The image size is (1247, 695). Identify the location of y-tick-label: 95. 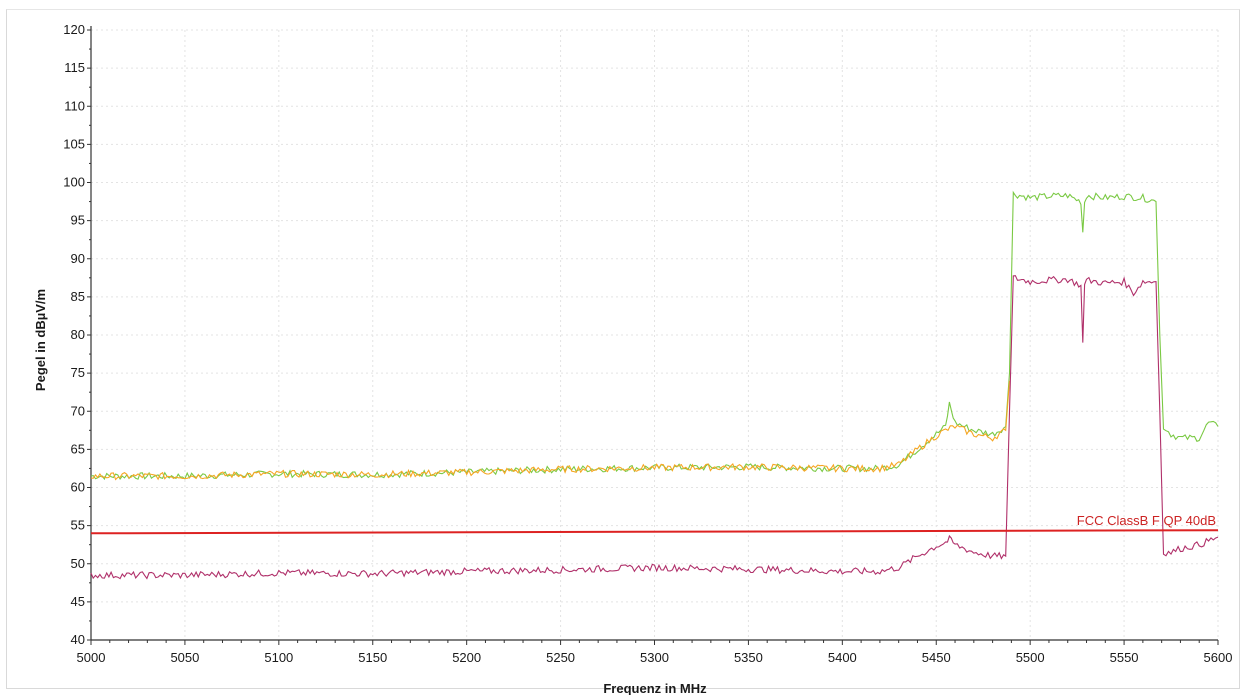
(78, 220).